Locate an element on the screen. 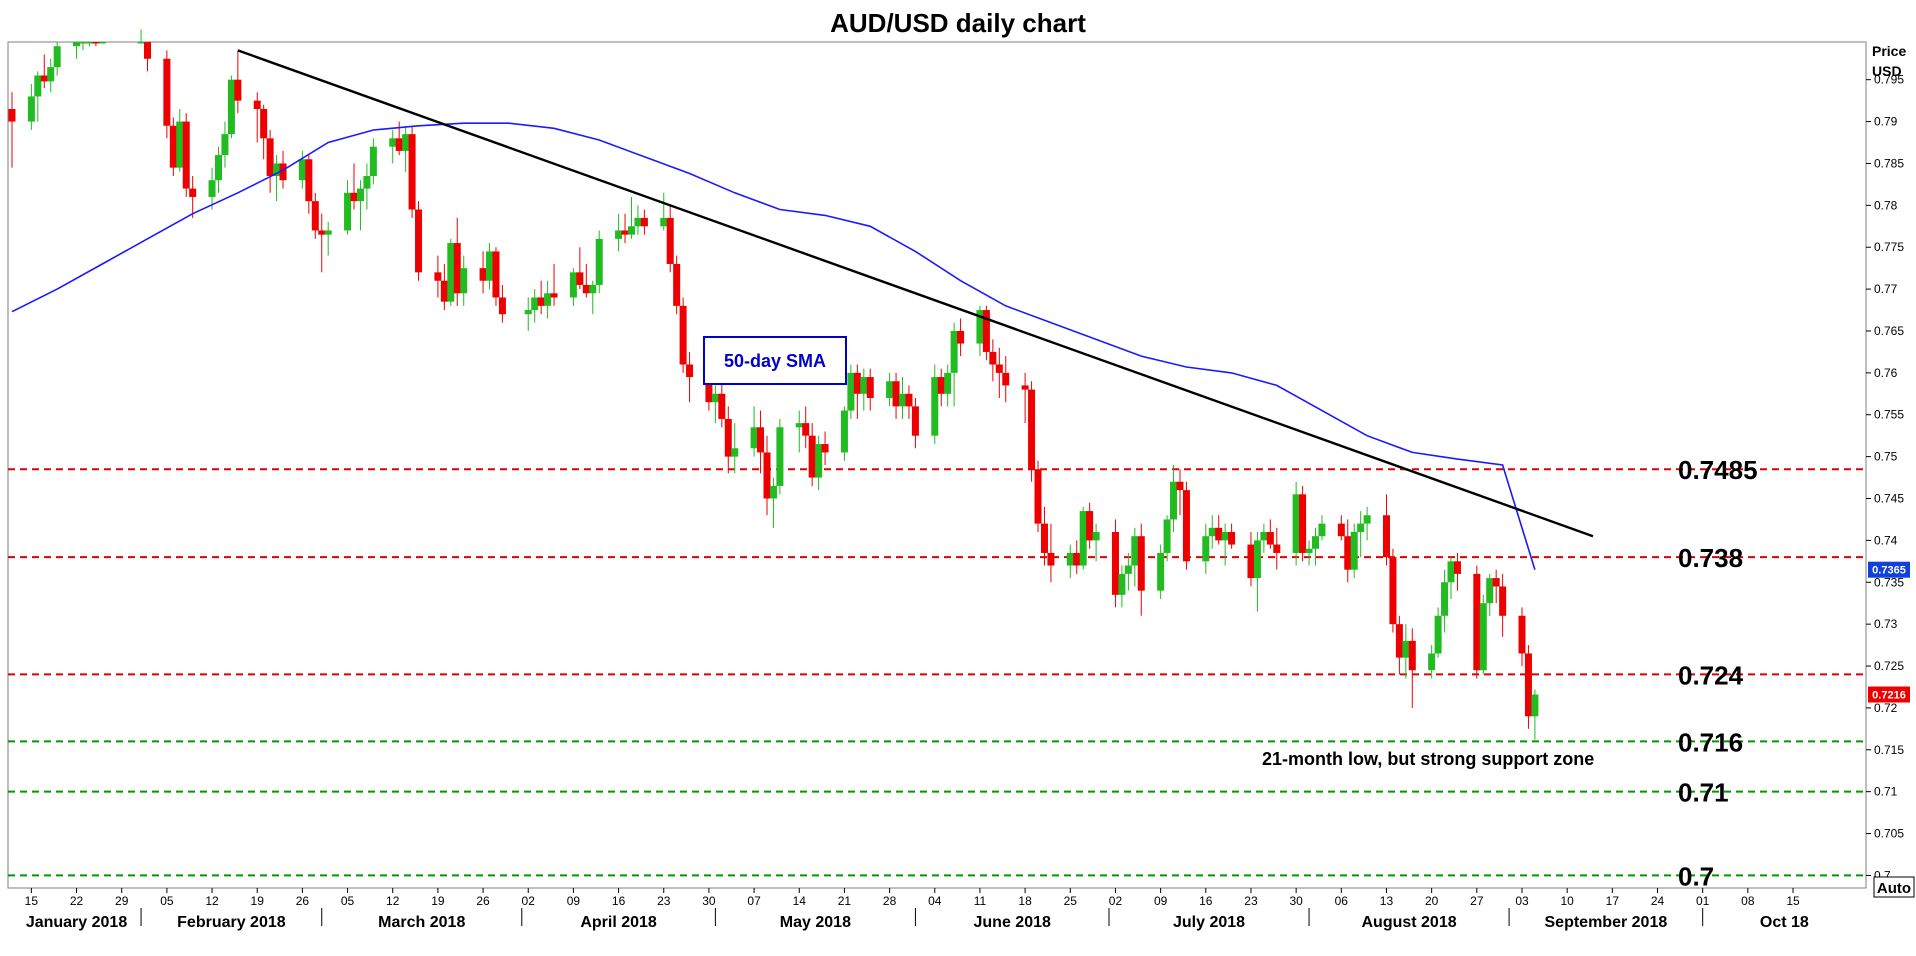  x-tick-label: 23 is located at coordinates (1251, 901).